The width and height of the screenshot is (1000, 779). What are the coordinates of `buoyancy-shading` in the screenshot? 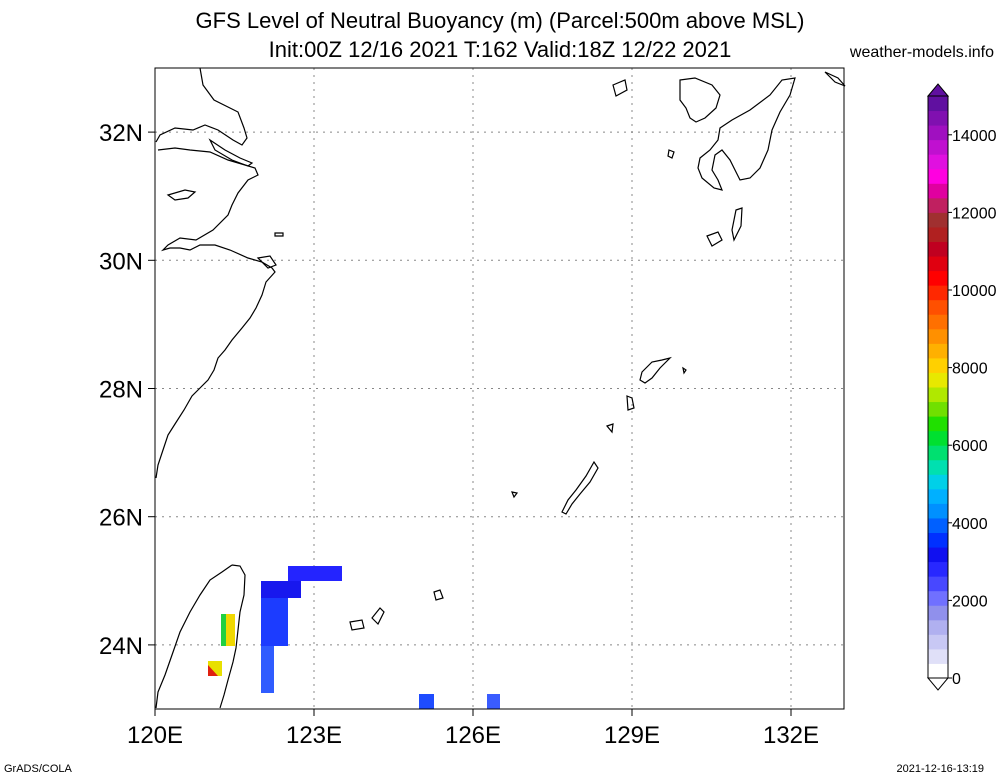 It's located at (354, 637).